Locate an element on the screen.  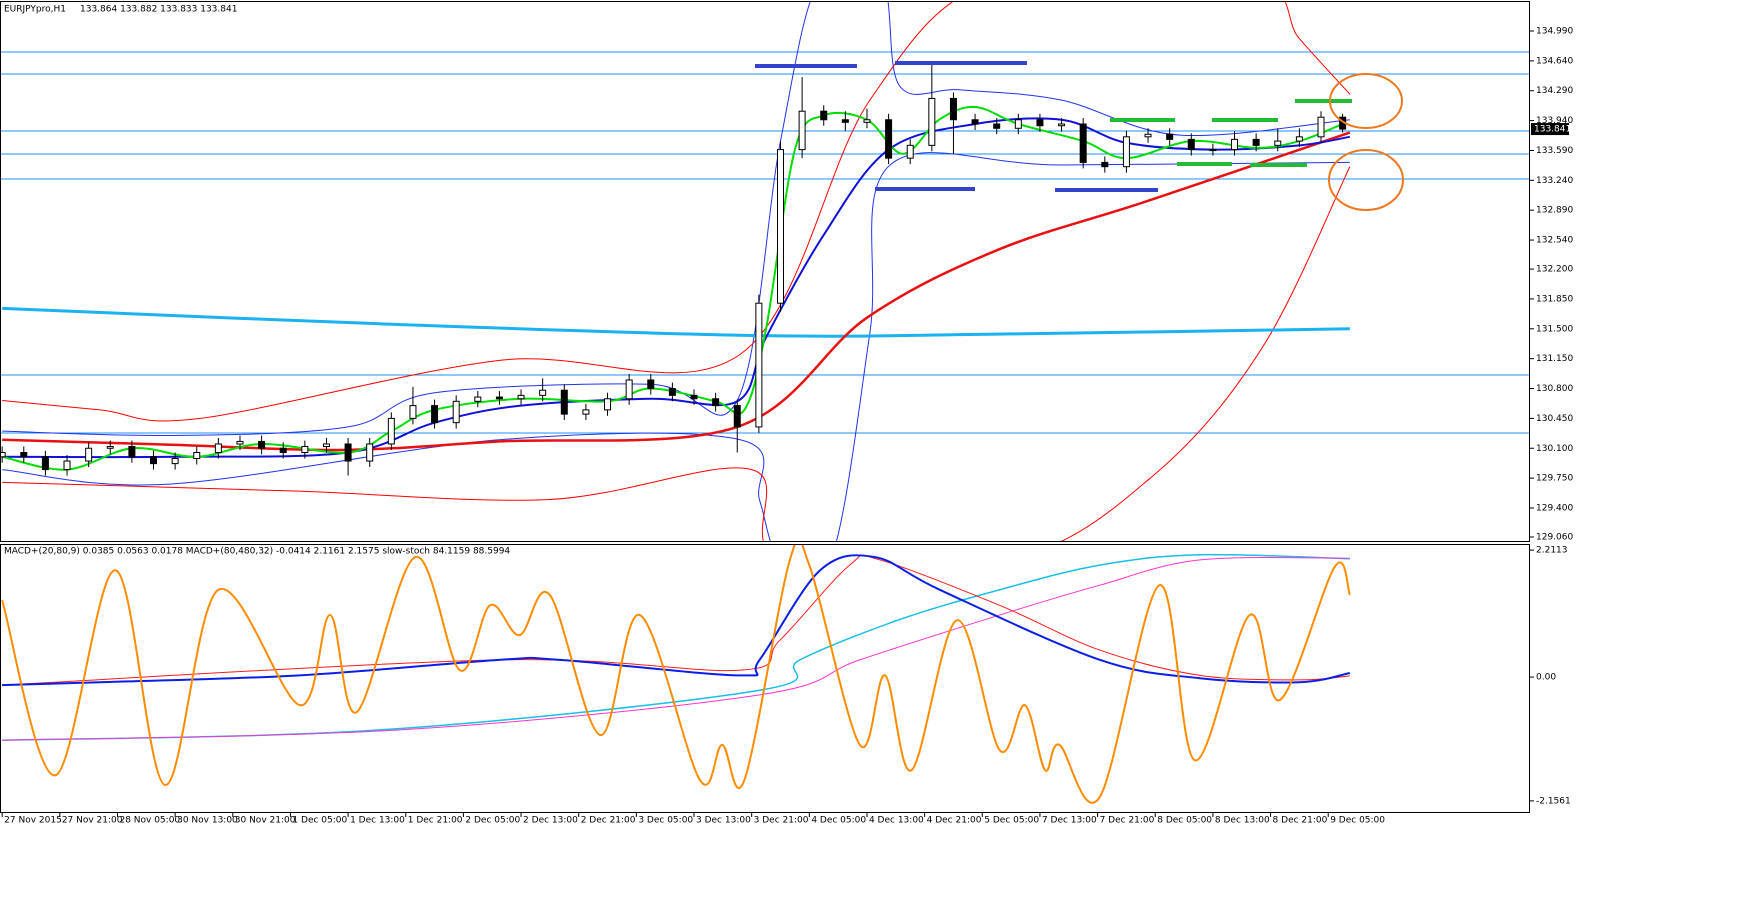
x-tick-label: 7 Dec 21:00 is located at coordinates (1127, 821).